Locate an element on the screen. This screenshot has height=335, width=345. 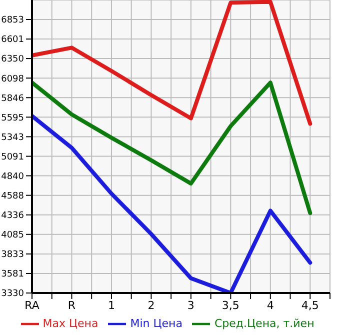
x-tick-label: 3 is located at coordinates (190, 305).